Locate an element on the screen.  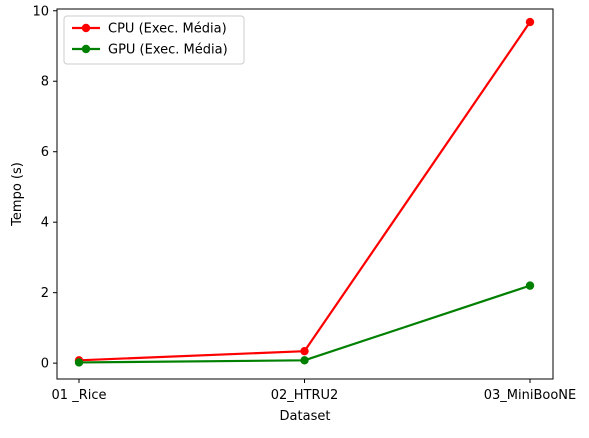
y-axis: 0 2 4 6 8 10 is located at coordinates (44, 188).